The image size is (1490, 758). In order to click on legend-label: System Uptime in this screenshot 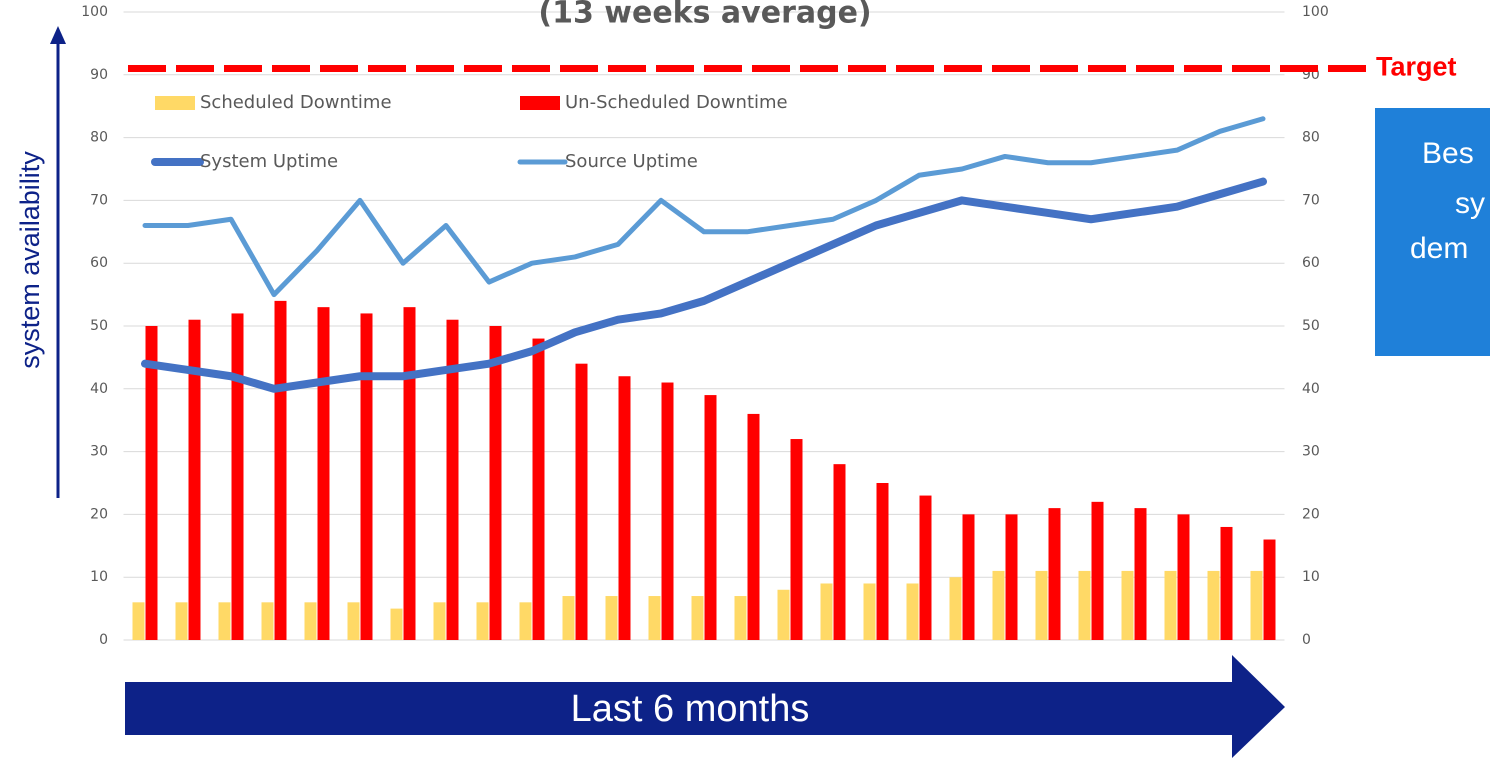, I will do `click(269, 161)`.